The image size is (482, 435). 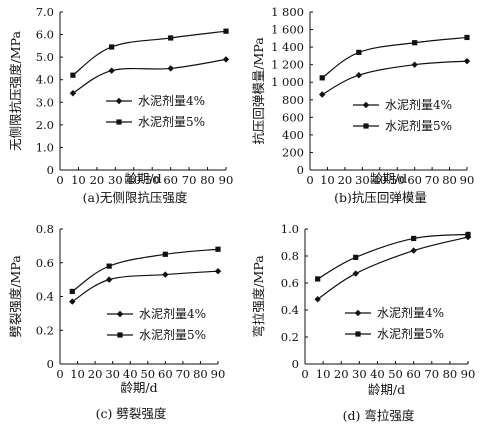 What do you see at coordinates (15, 296) in the screenshot?
I see `y-axis-title: 劈裂强度/MPa` at bounding box center [15, 296].